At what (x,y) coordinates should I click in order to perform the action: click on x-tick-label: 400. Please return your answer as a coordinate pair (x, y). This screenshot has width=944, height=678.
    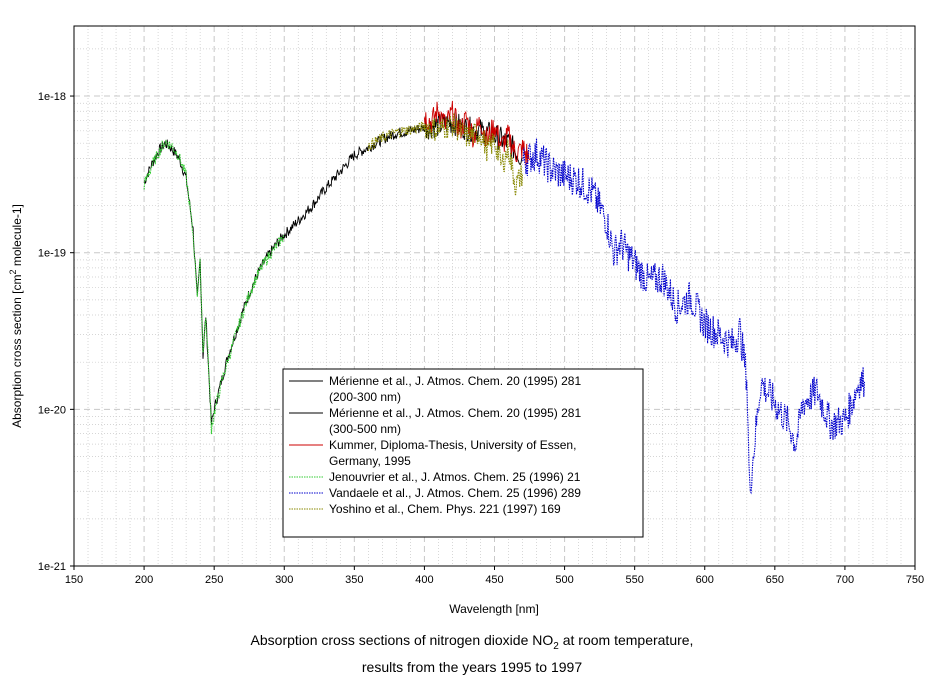
    Looking at the image, I should click on (424, 580).